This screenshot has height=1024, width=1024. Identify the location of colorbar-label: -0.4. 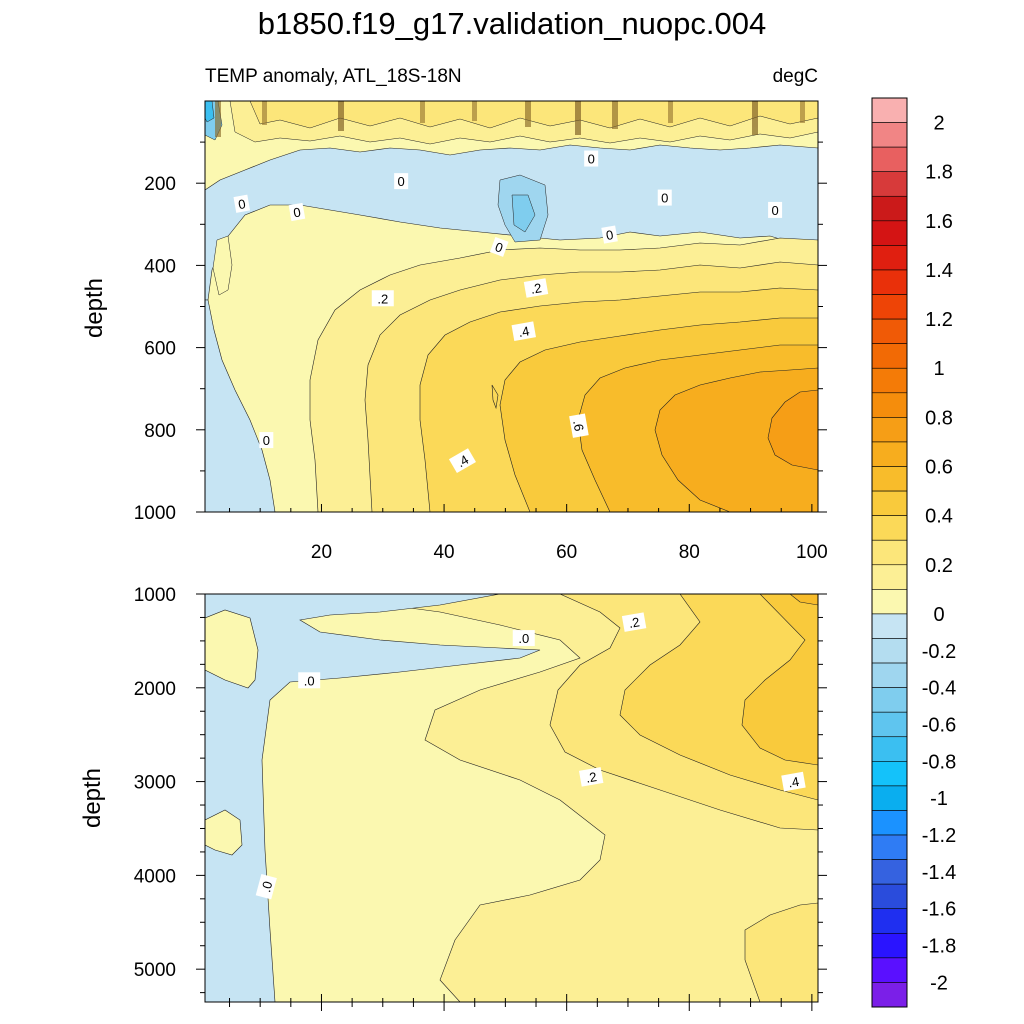
(939, 689).